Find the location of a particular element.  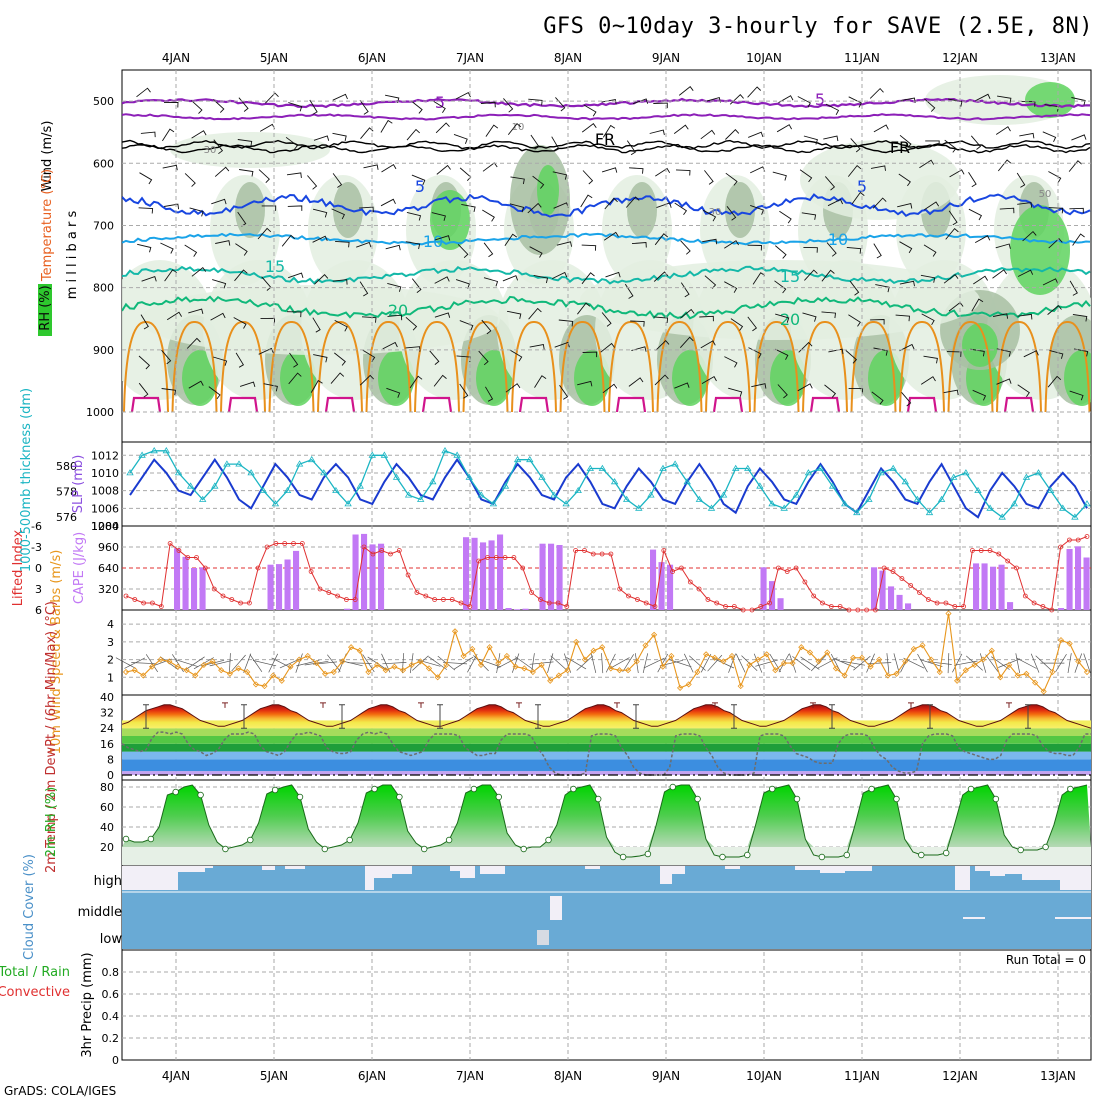

date-label-bottom: 6JAN is located at coordinates (372, 1076).